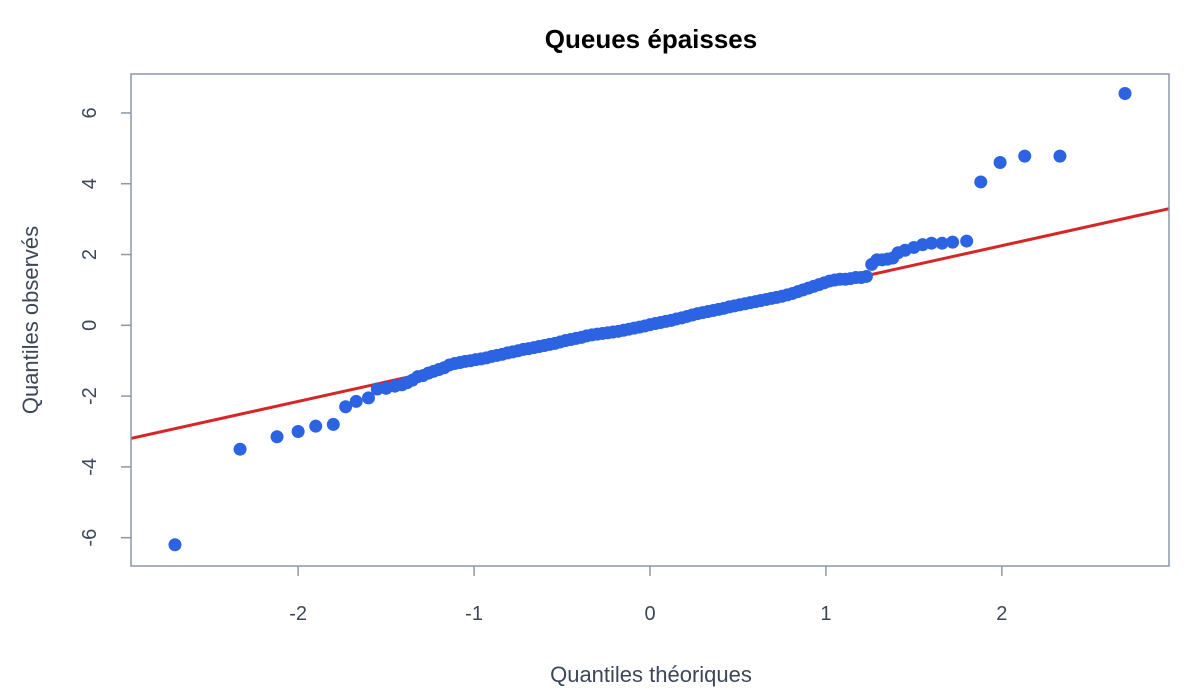  Describe the element at coordinates (90, 112) in the screenshot. I see `y-tick-label: 6` at that location.